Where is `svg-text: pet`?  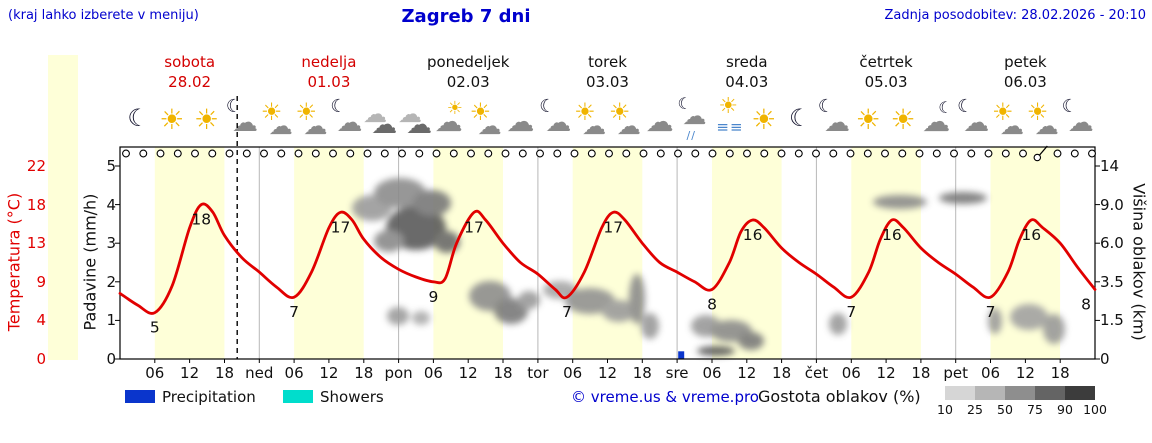
svg-text: pet is located at coordinates (955, 373).